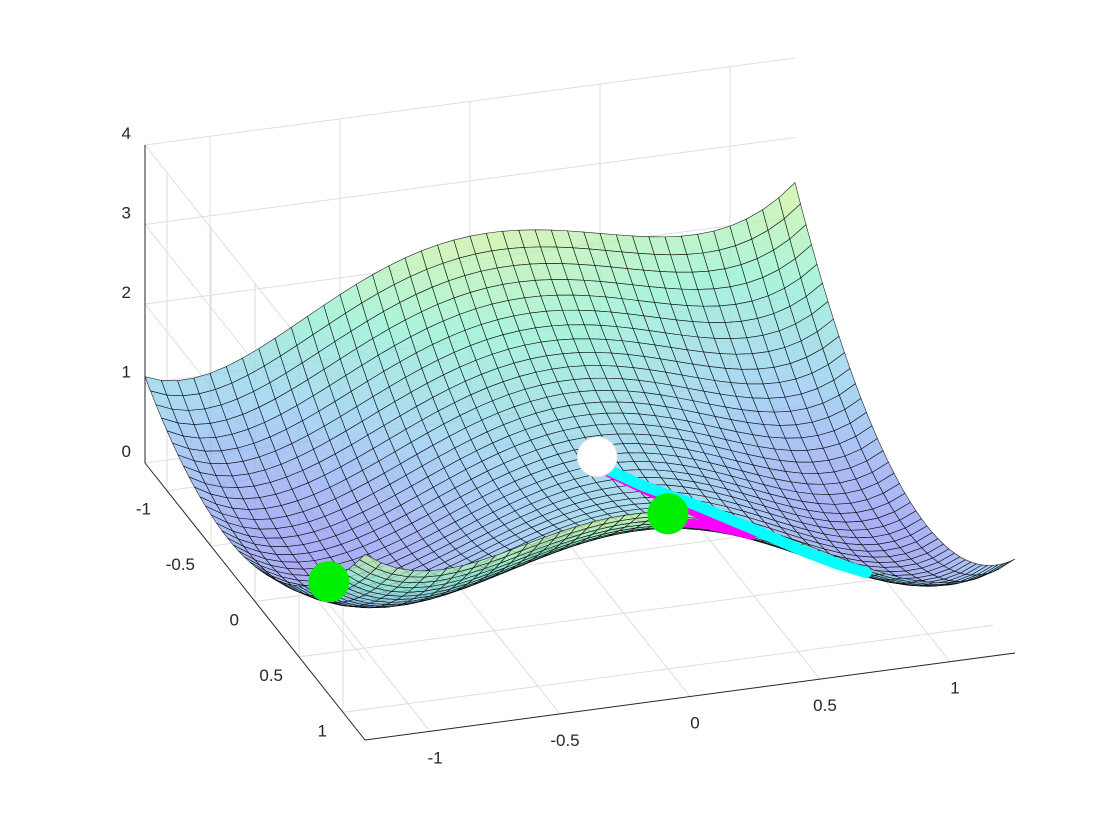  What do you see at coordinates (825, 705) in the screenshot?
I see `x-tick-label: 0.5` at bounding box center [825, 705].